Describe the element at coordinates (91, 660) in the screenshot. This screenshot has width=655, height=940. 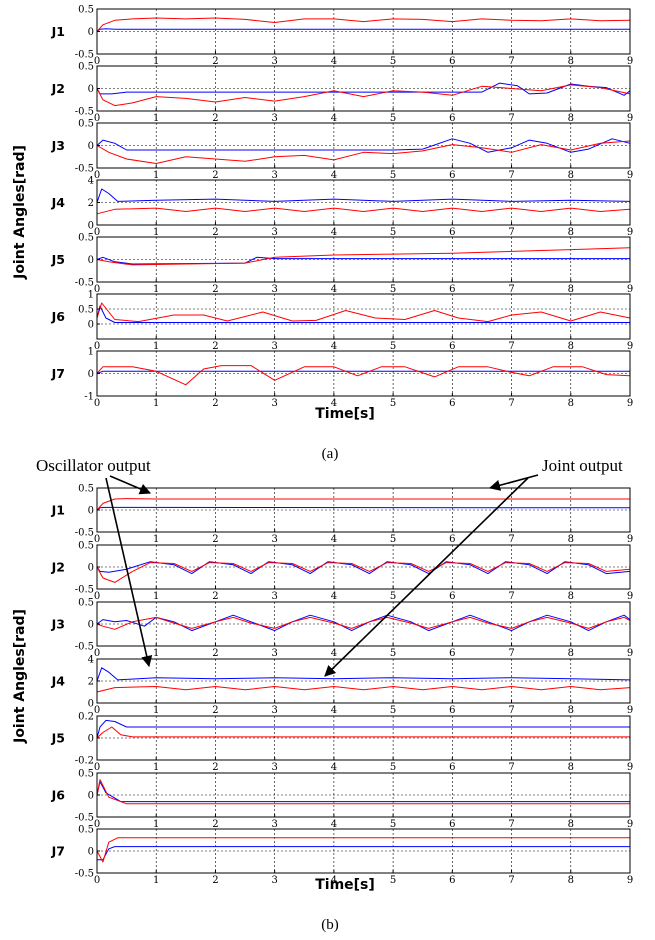
I see `y-tick-label: 4` at that location.